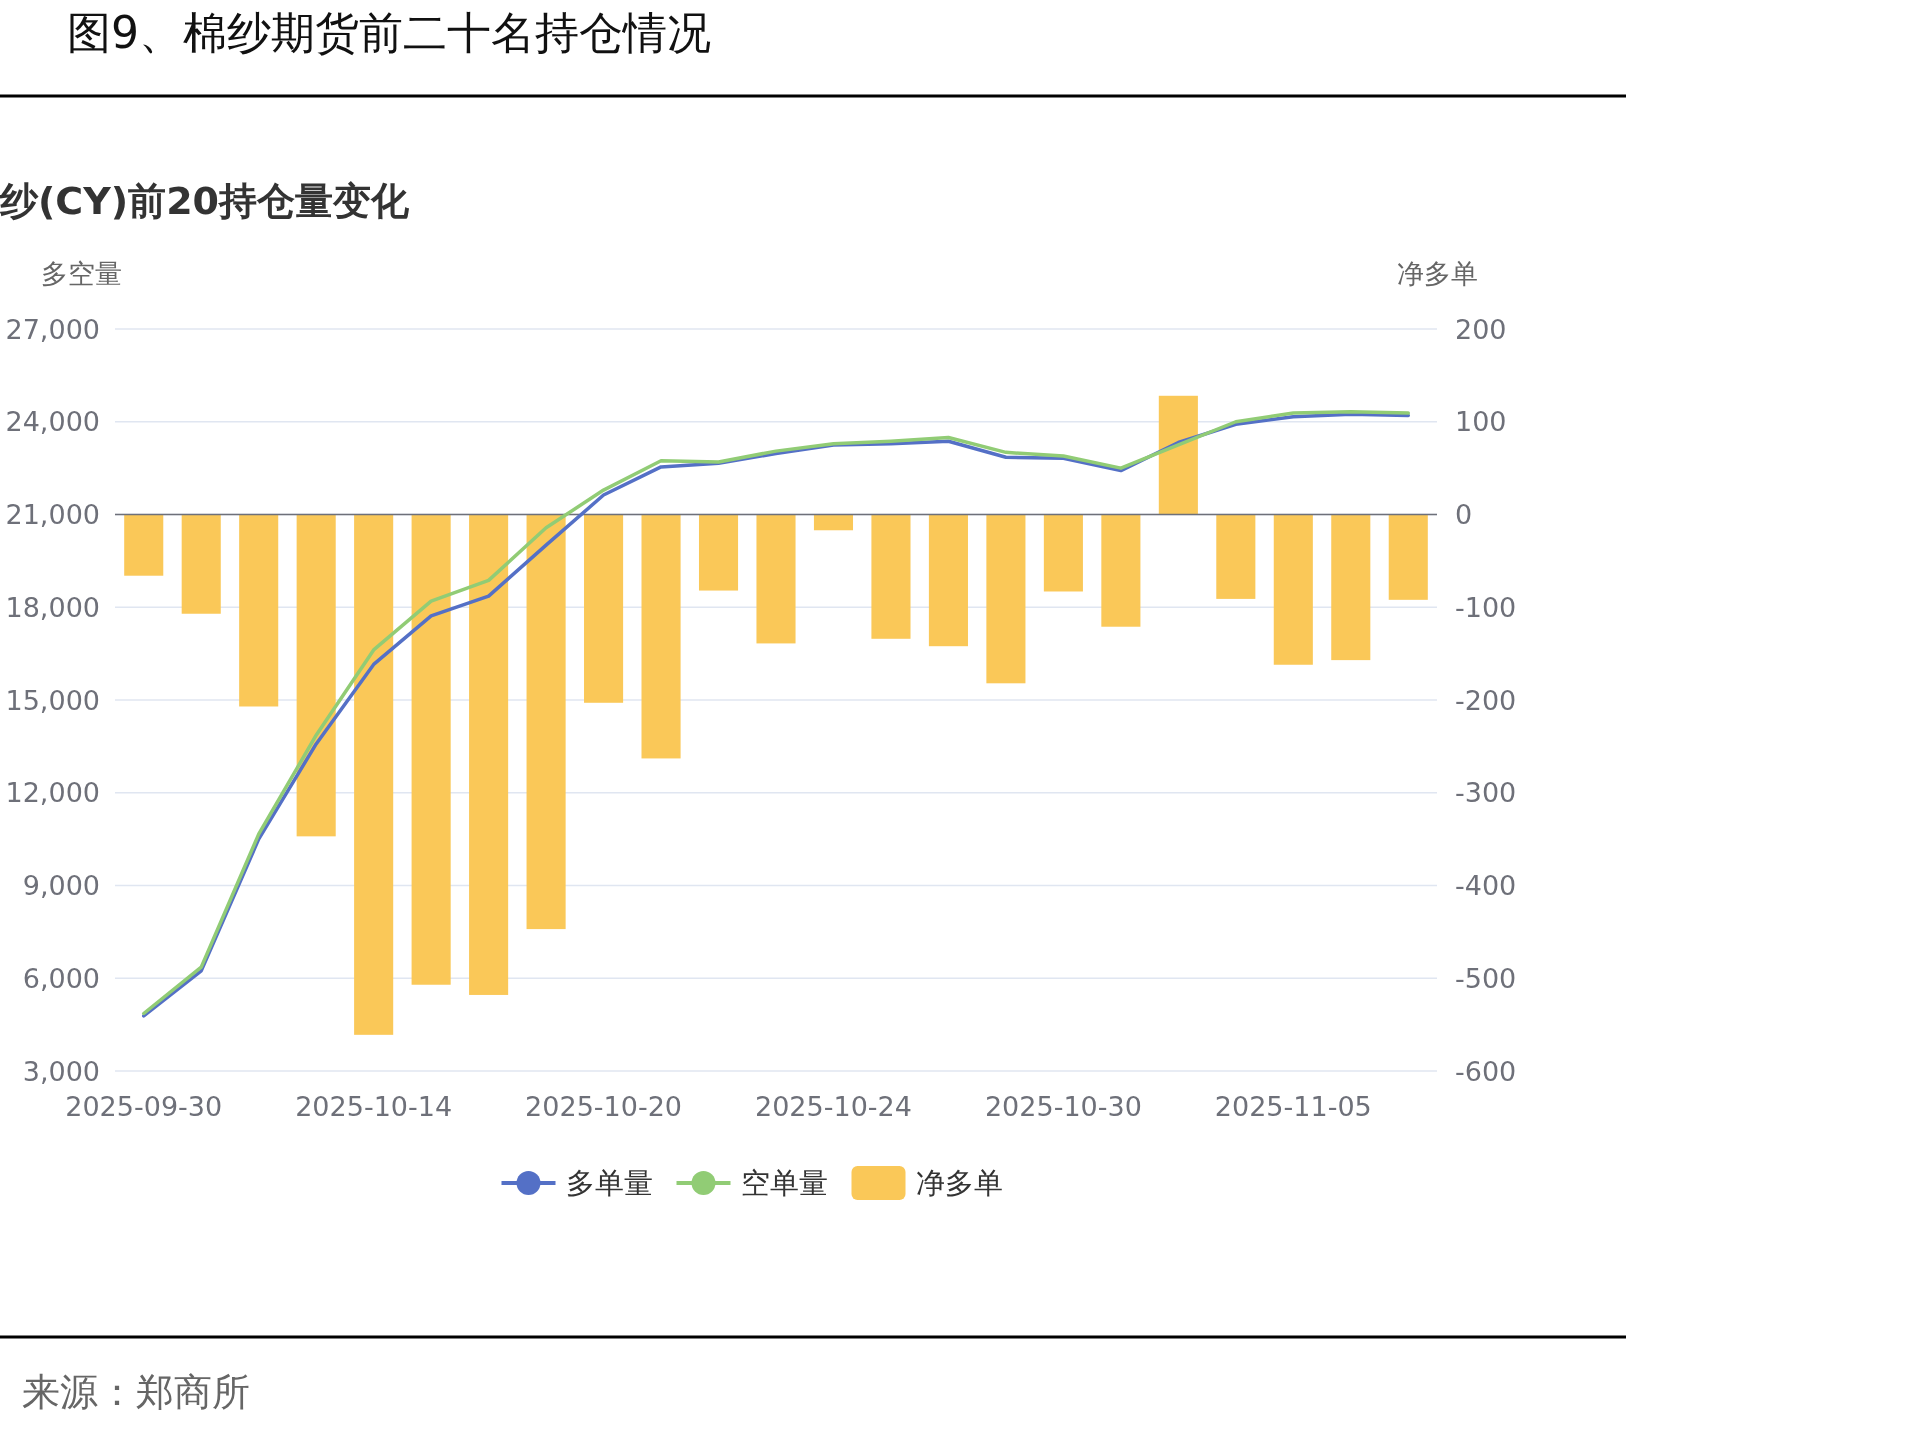 This screenshot has height=1439, width=1913. I want to click on chart-title: 图9、棉纱期货前二十名持仓情况, so click(389, 32).